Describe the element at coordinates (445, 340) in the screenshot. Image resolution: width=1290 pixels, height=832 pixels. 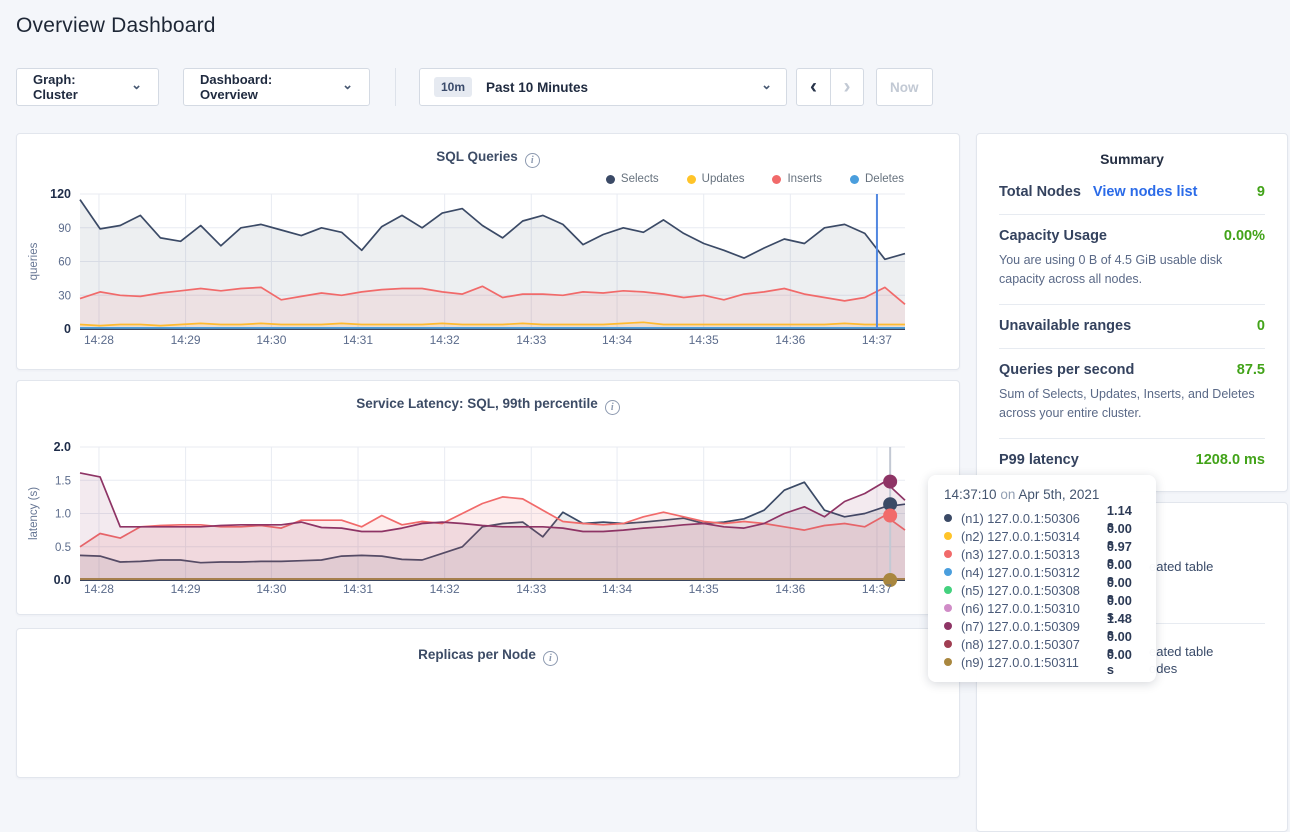
I see `svg-text: 14:32` at that location.